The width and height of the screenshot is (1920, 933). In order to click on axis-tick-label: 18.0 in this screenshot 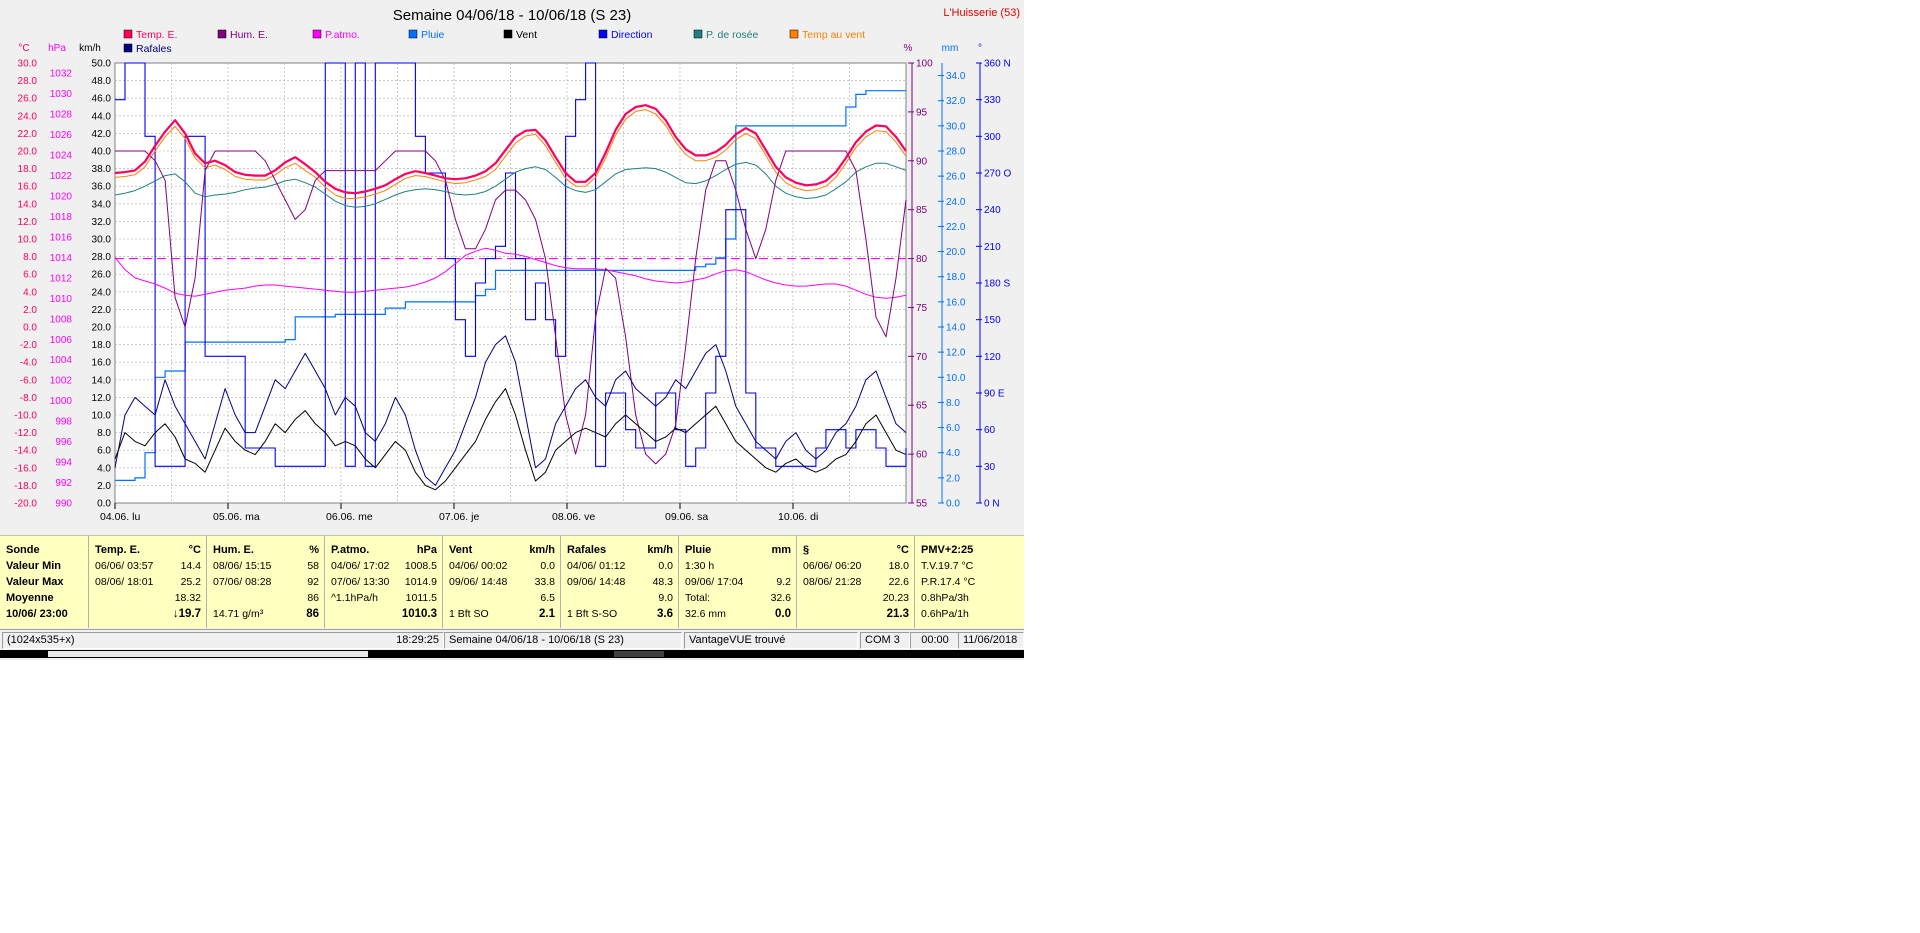, I will do `click(28, 169)`.